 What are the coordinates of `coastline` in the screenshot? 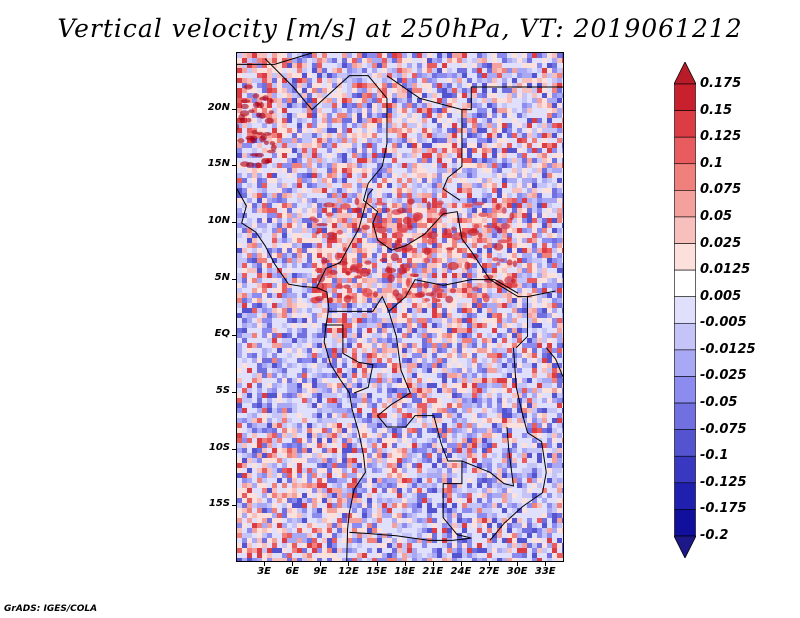 It's located at (301, 374).